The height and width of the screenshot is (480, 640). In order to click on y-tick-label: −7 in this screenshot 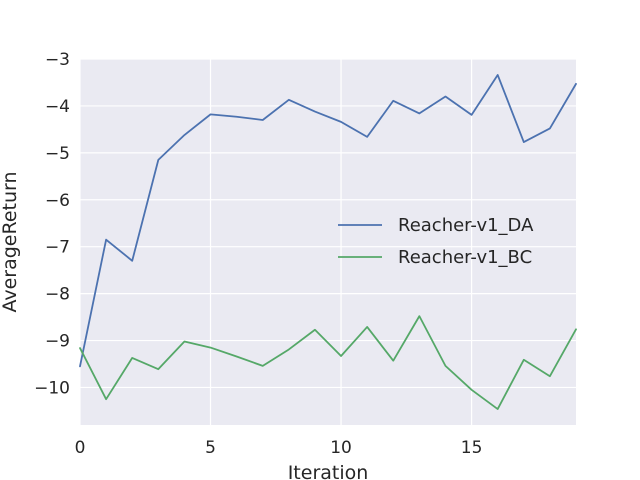, I will do `click(57, 248)`.